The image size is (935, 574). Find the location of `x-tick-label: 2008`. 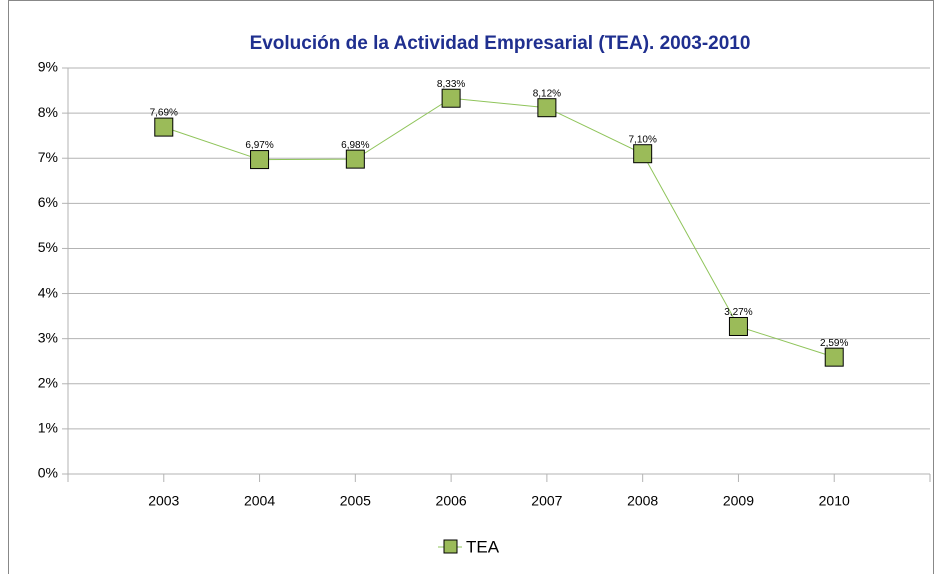

x-tick-label: 2008 is located at coordinates (642, 501).